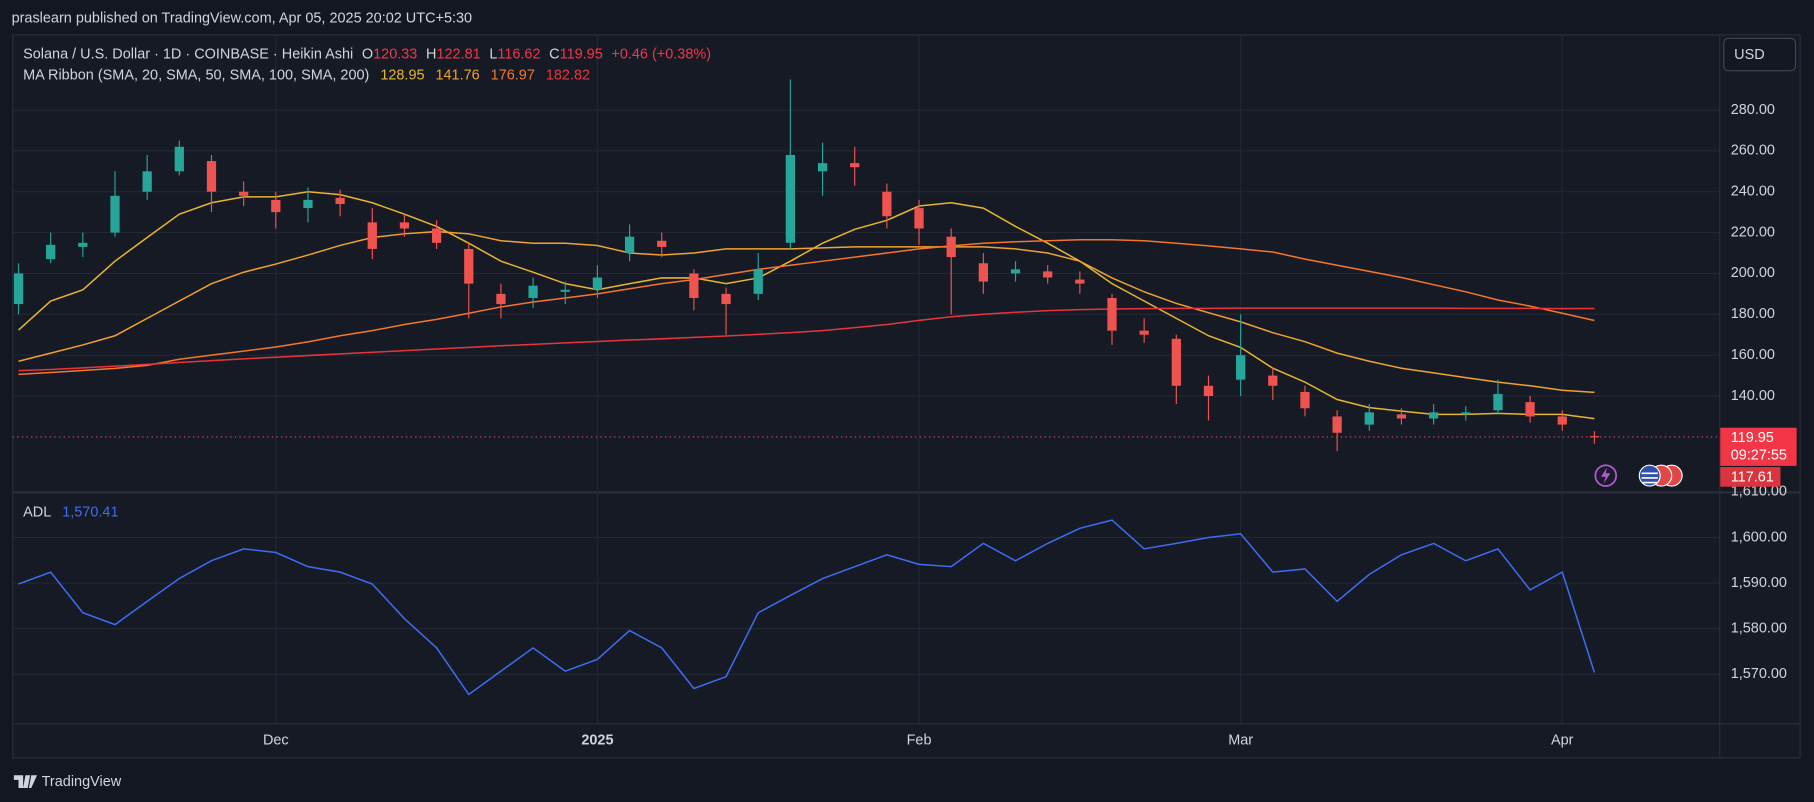  Describe the element at coordinates (402, 75) in the screenshot. I see `ma-value: 128.95` at that location.